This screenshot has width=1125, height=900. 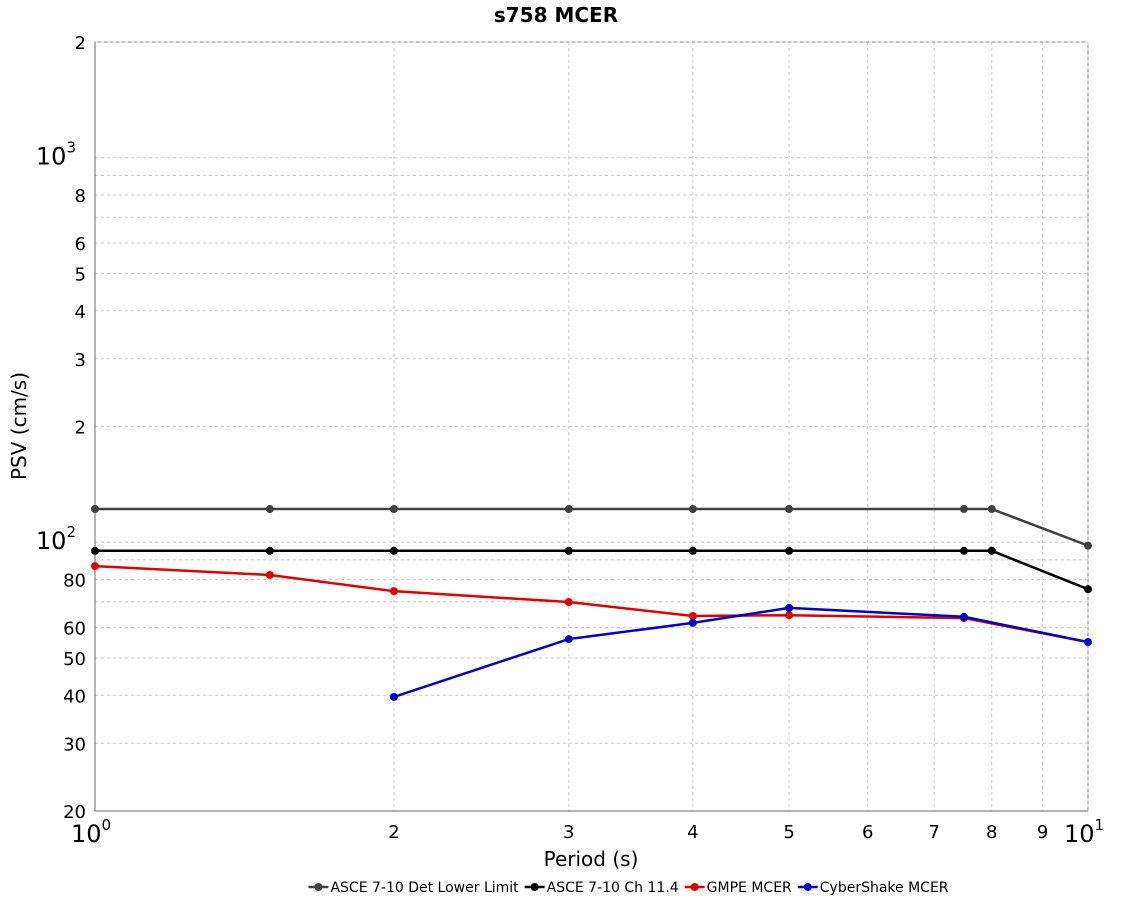 What do you see at coordinates (74, 629) in the screenshot?
I see `y-tick-label: 60` at bounding box center [74, 629].